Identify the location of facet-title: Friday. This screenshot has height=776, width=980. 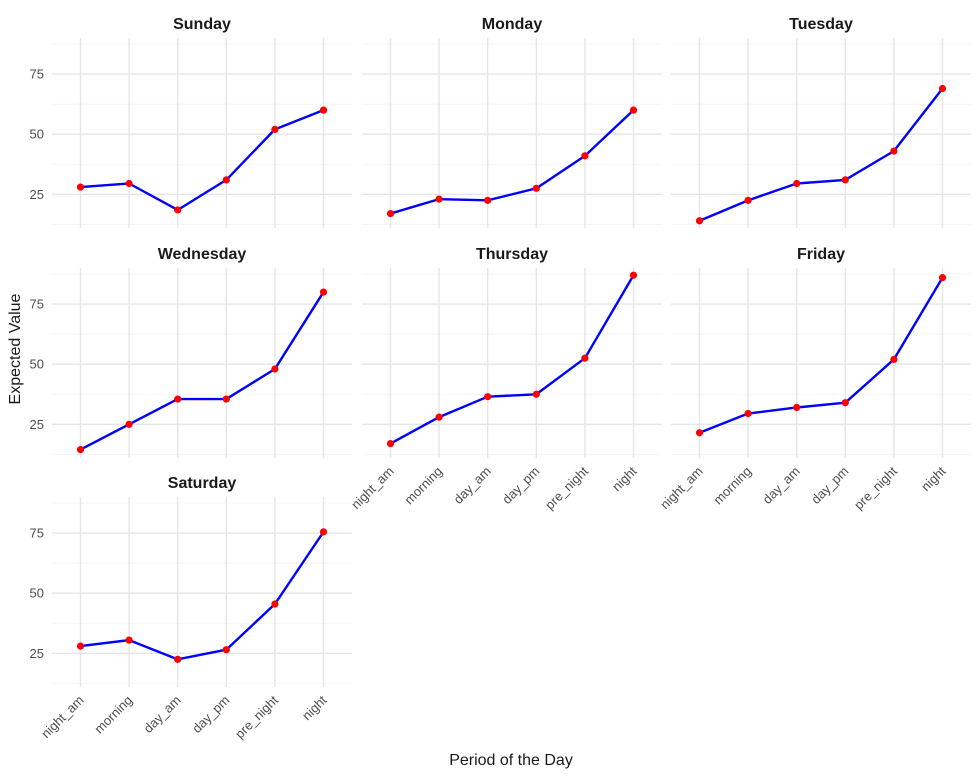
(821, 254).